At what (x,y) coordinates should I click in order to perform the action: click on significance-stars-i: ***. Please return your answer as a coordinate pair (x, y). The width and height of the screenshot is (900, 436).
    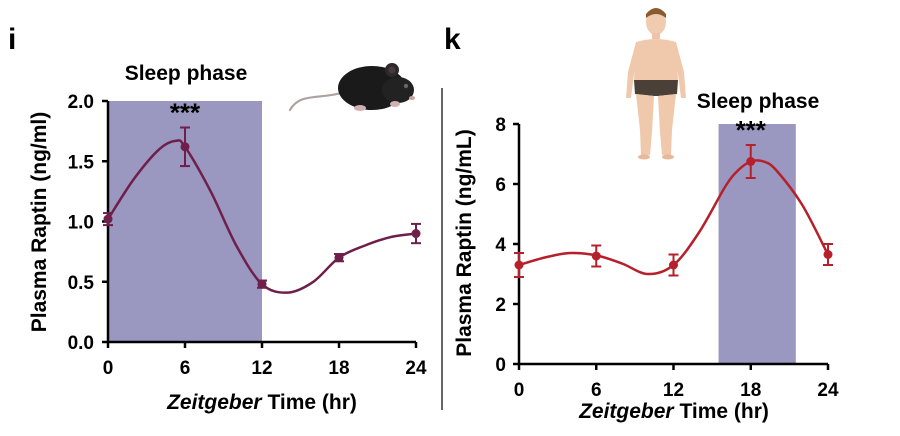
    Looking at the image, I should click on (185, 113).